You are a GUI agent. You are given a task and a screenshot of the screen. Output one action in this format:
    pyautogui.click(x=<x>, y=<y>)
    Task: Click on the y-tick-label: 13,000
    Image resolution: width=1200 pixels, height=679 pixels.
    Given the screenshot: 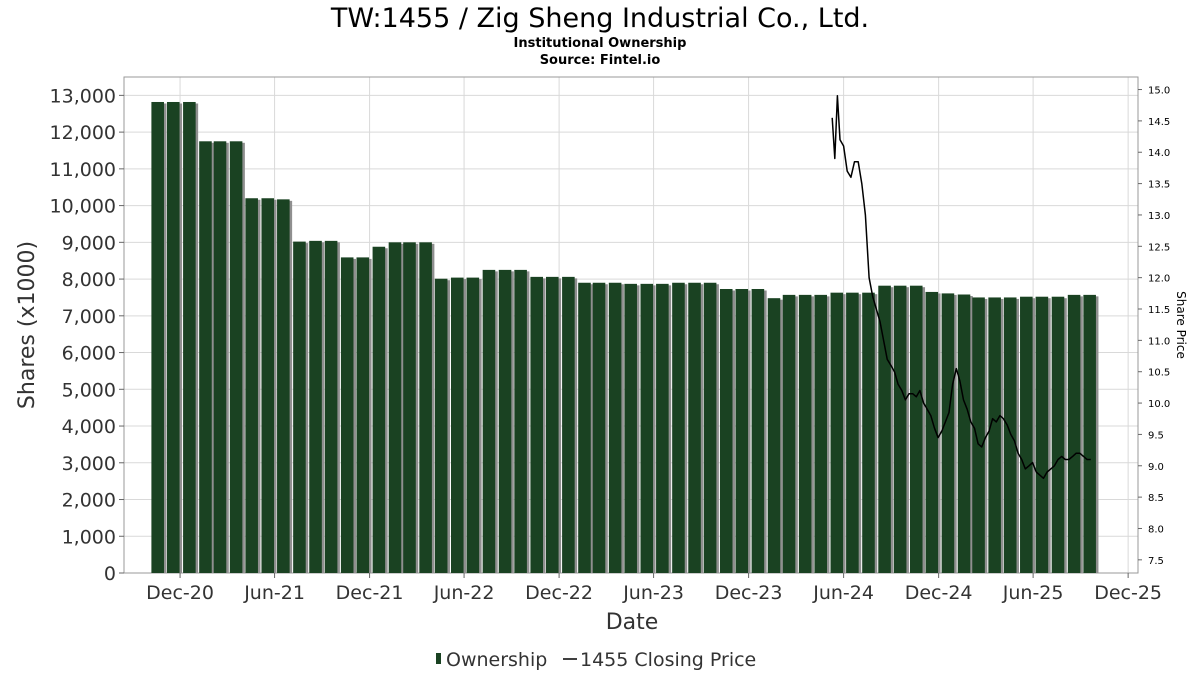 What is the action you would take?
    pyautogui.click(x=83, y=96)
    